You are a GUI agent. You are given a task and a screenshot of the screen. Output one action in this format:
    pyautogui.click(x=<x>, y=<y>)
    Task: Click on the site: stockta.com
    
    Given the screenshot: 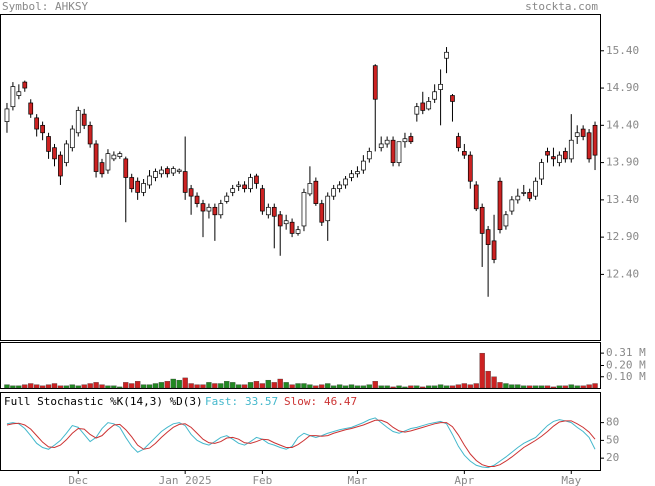 What is the action you would take?
    pyautogui.click(x=561, y=6)
    